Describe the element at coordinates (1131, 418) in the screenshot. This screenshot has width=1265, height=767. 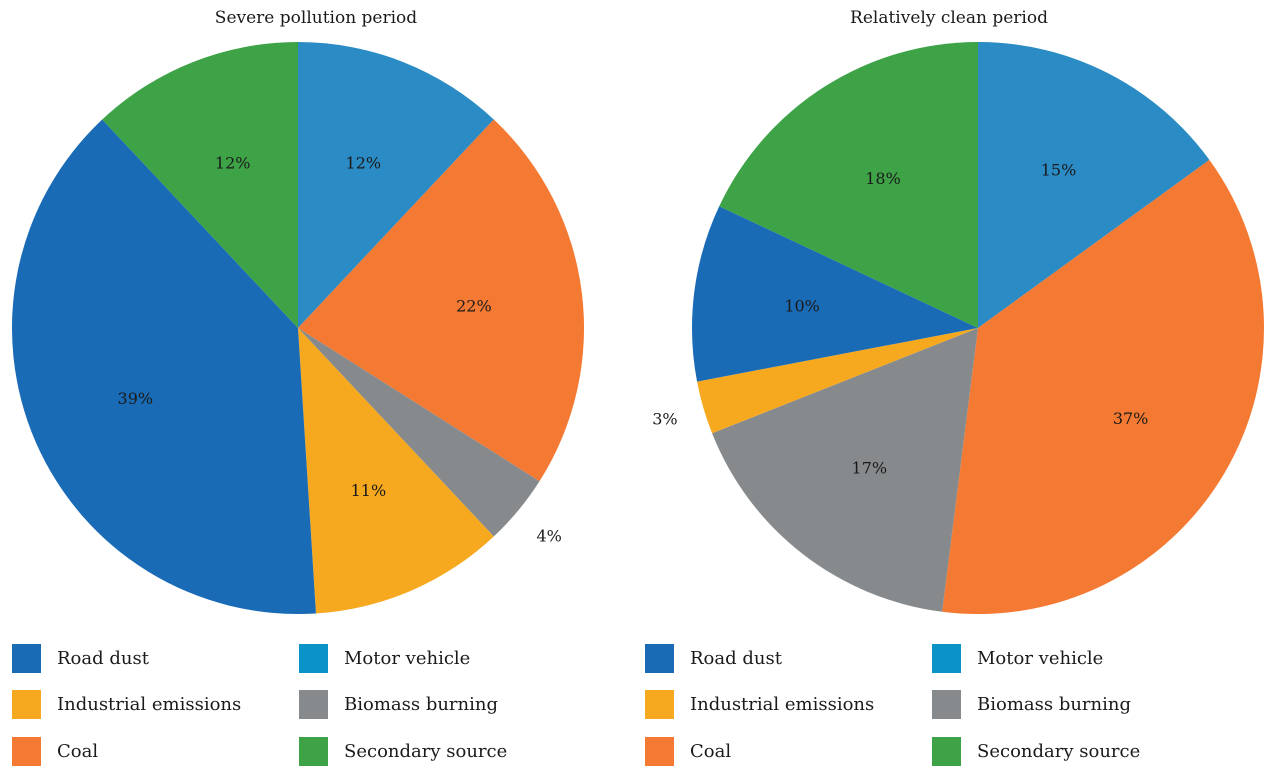
I see `data-label-coal: 37%` at that location.